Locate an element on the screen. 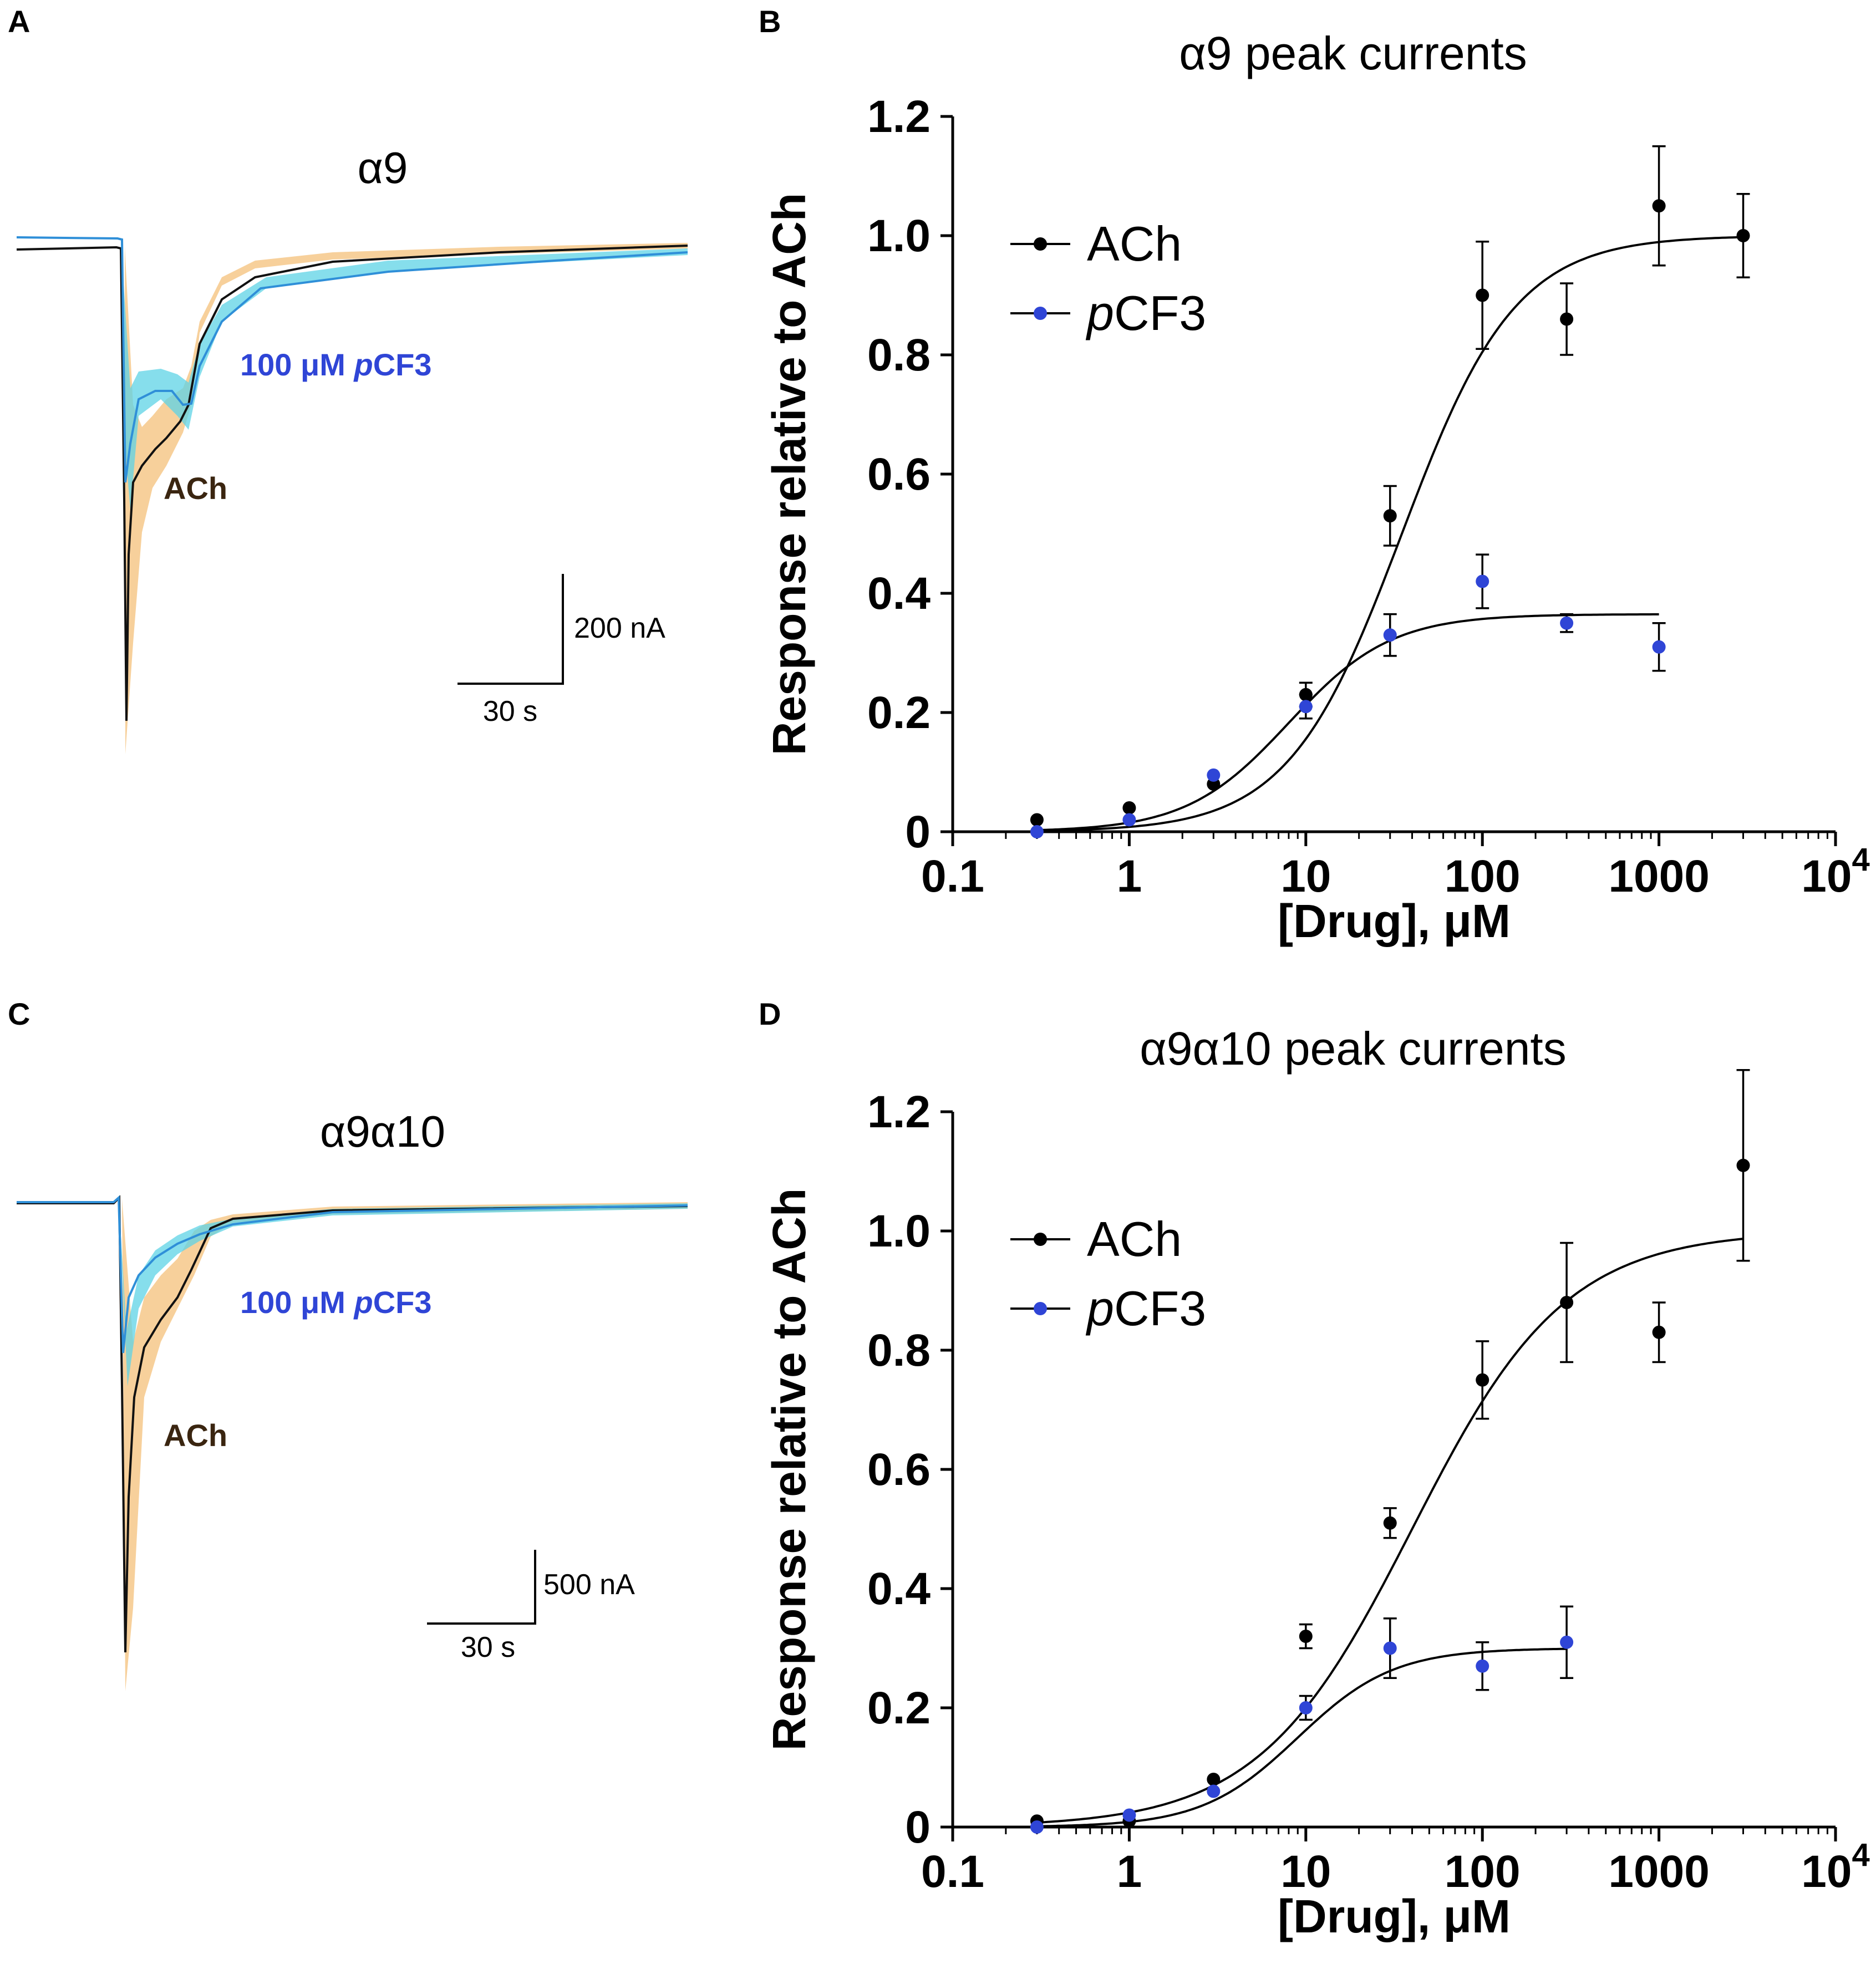 Image resolution: width=1876 pixels, height=1964 pixels. legend-marker-ach-d is located at coordinates (1040, 1239).